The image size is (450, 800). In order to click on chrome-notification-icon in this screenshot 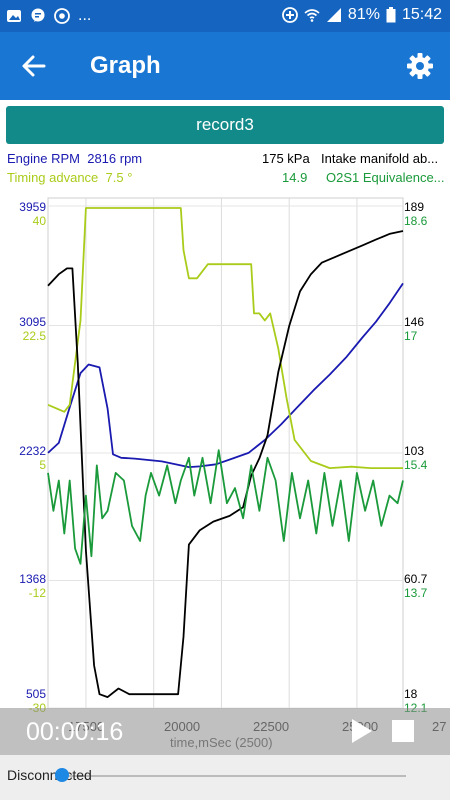, I will do `click(62, 16)`.